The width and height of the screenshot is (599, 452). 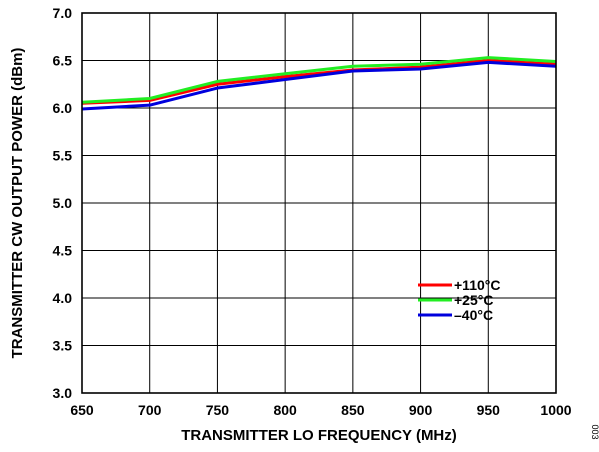 What do you see at coordinates (285, 410) in the screenshot?
I see `x-tick-label: 800` at bounding box center [285, 410].